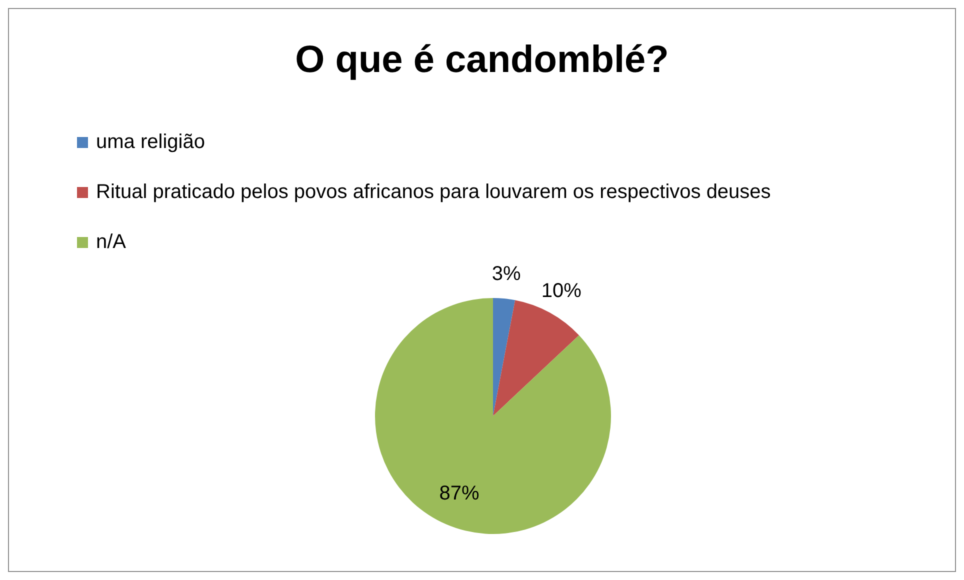  I want to click on legend-label: uma religião, so click(150, 142).